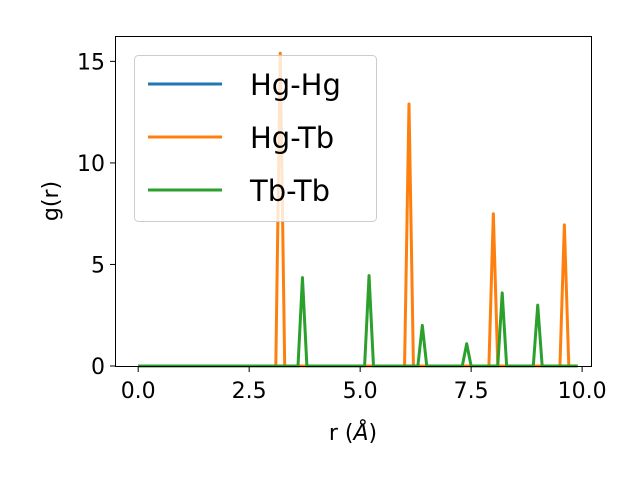 This screenshot has height=480, width=640. I want to click on y-axis-label: g(r), so click(51, 201).